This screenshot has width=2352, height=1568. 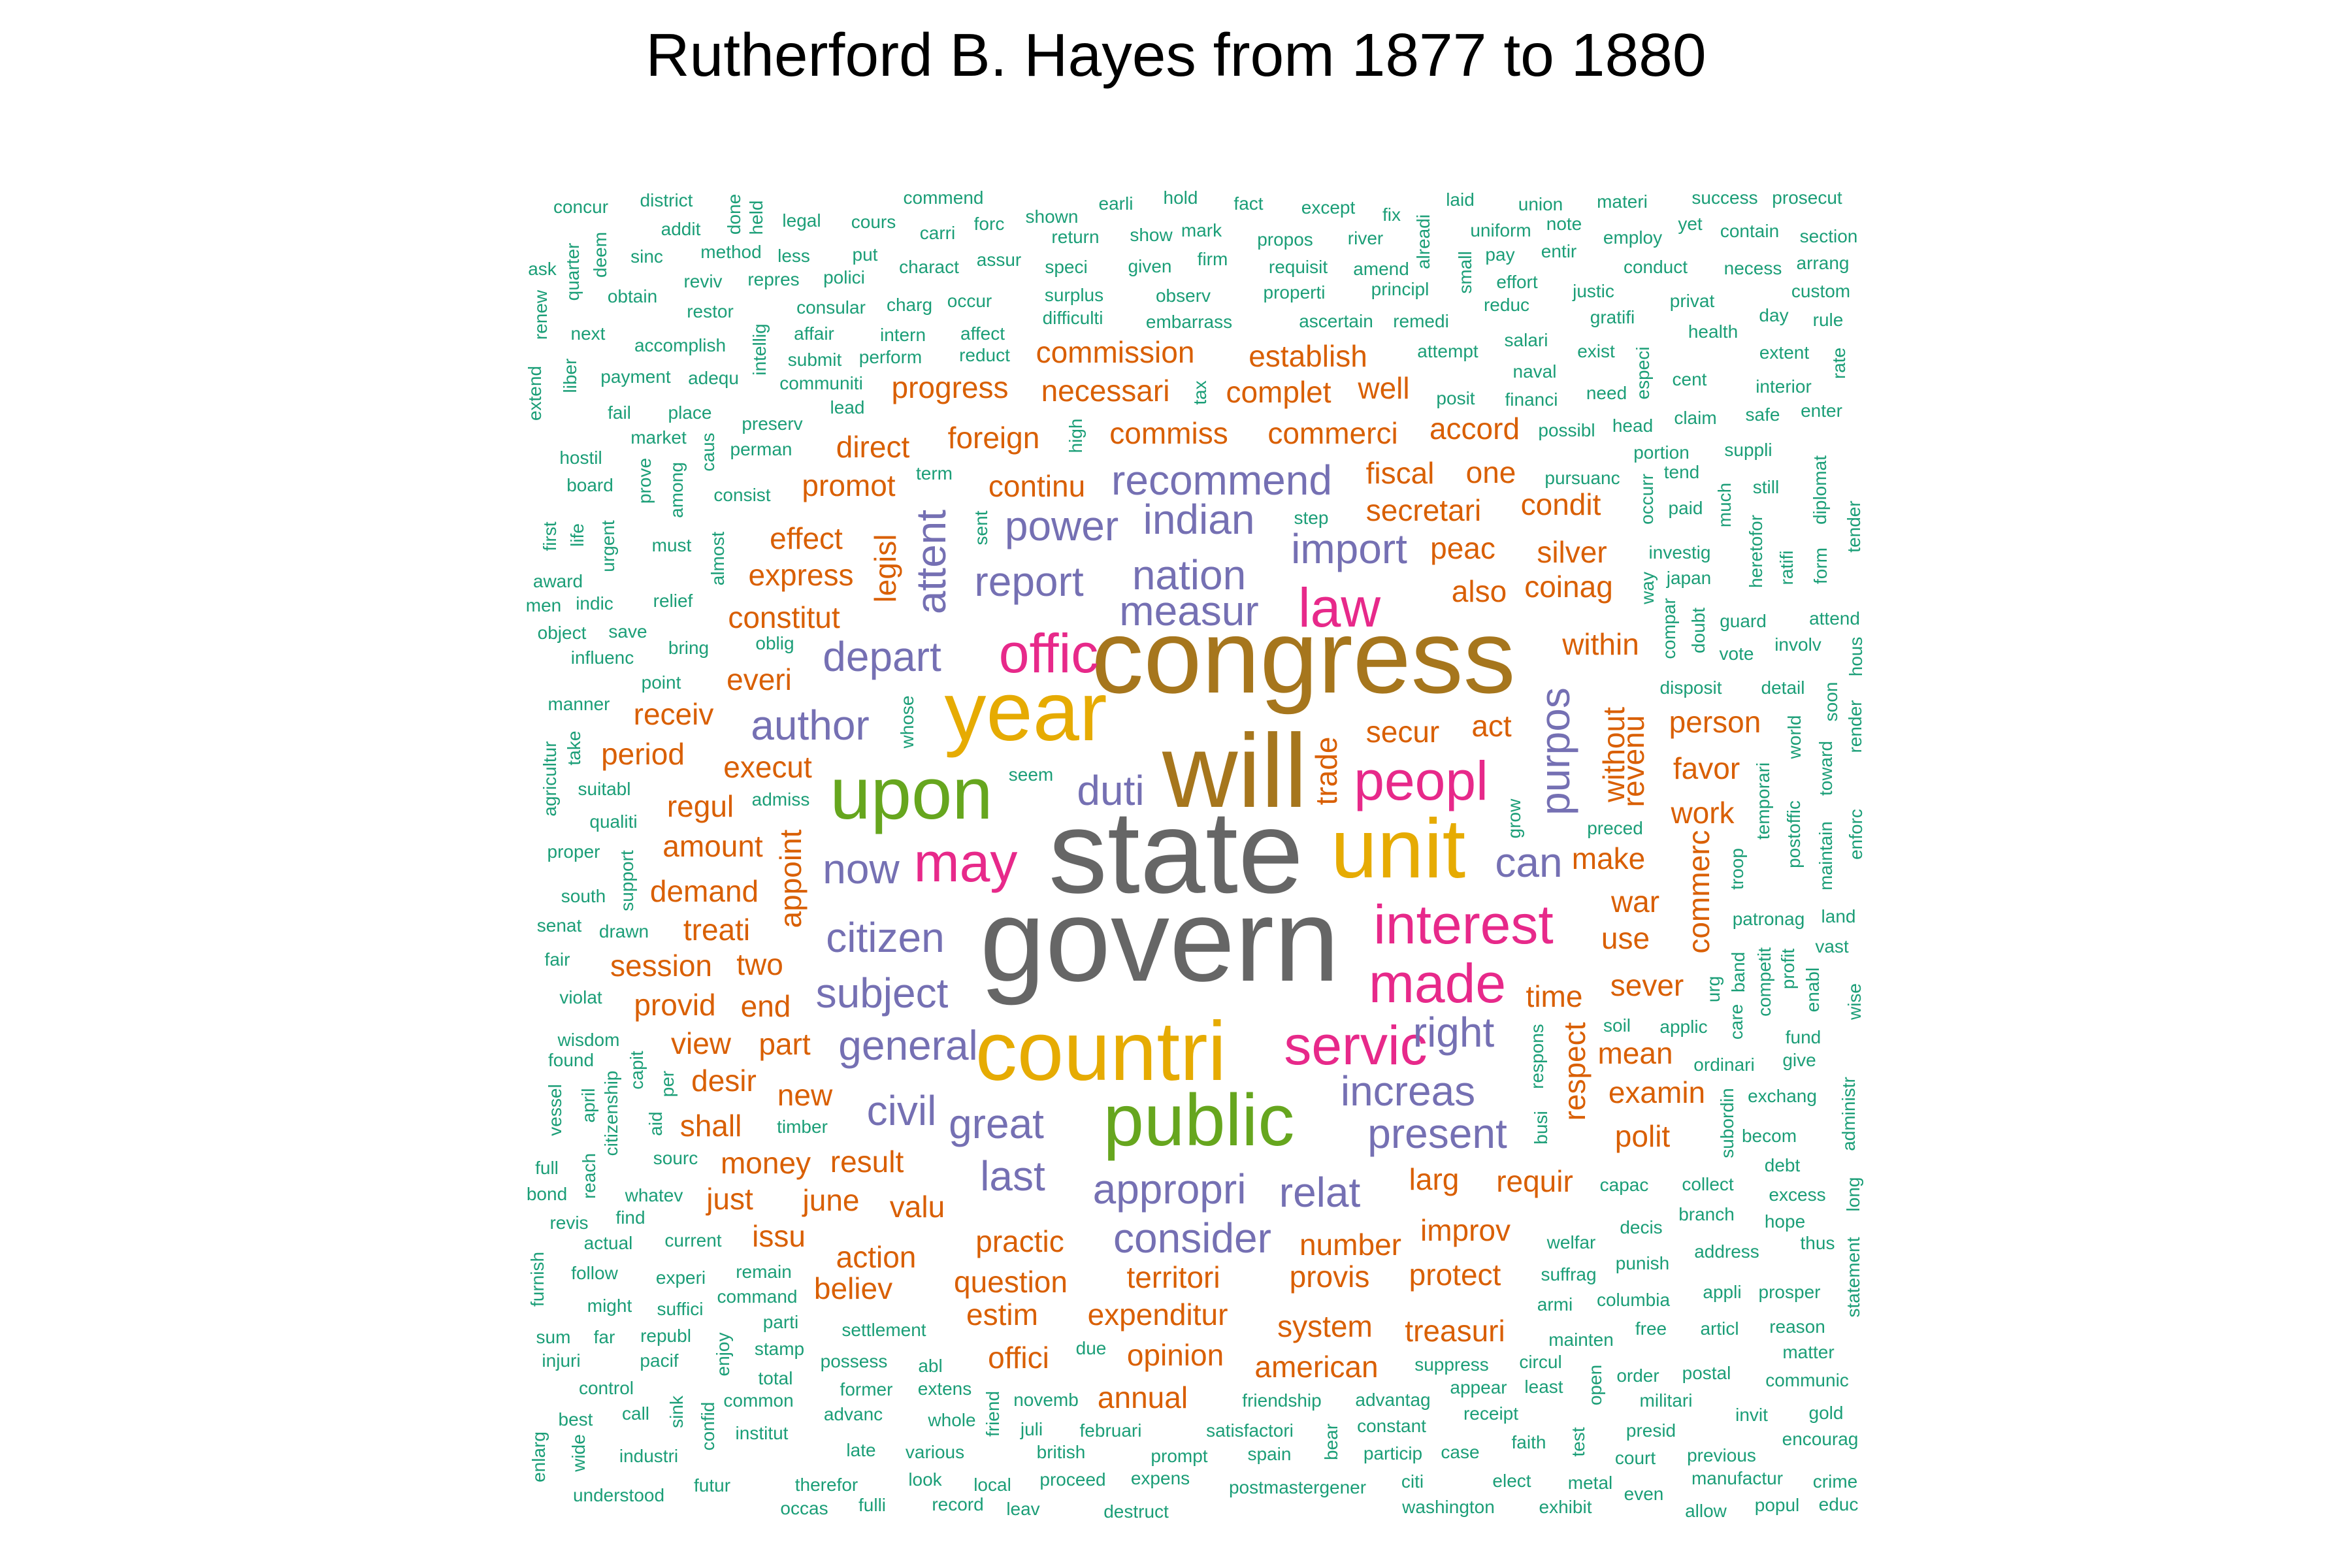 I want to click on word-communic: communic, so click(x=1807, y=1380).